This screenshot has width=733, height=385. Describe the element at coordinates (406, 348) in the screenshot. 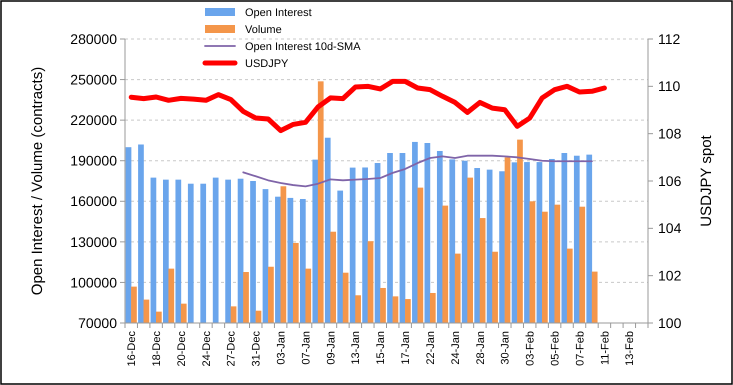

I see `x-tick-label: 17-Jan` at that location.